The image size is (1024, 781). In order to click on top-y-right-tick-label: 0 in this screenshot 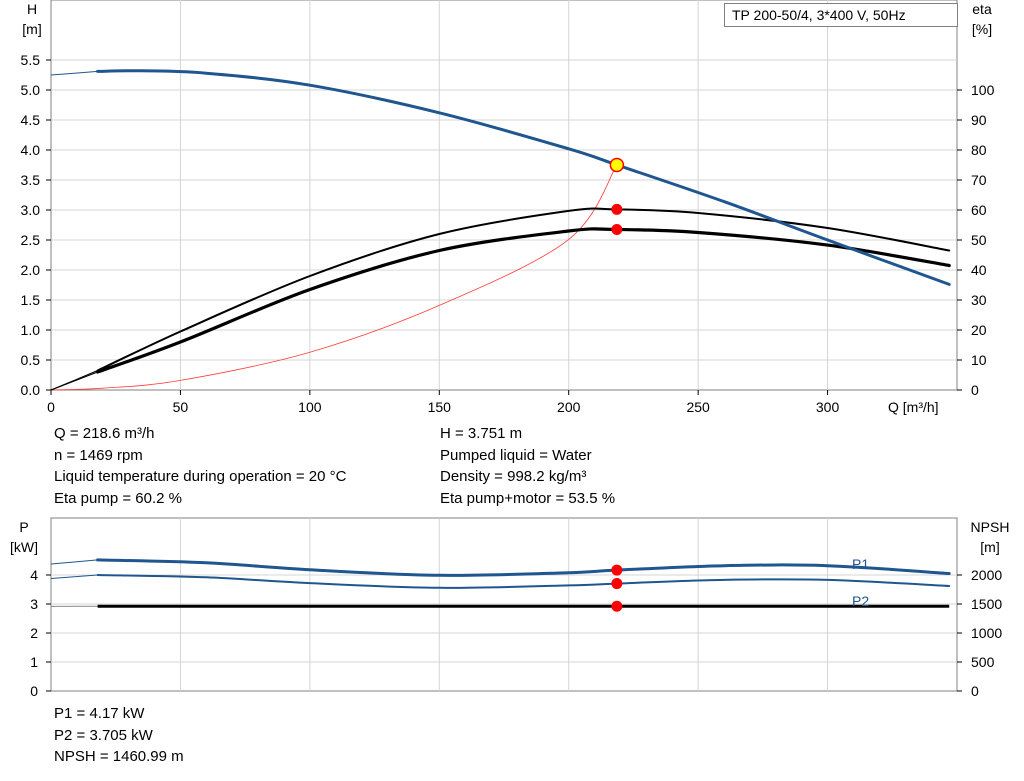, I will do `click(975, 390)`.